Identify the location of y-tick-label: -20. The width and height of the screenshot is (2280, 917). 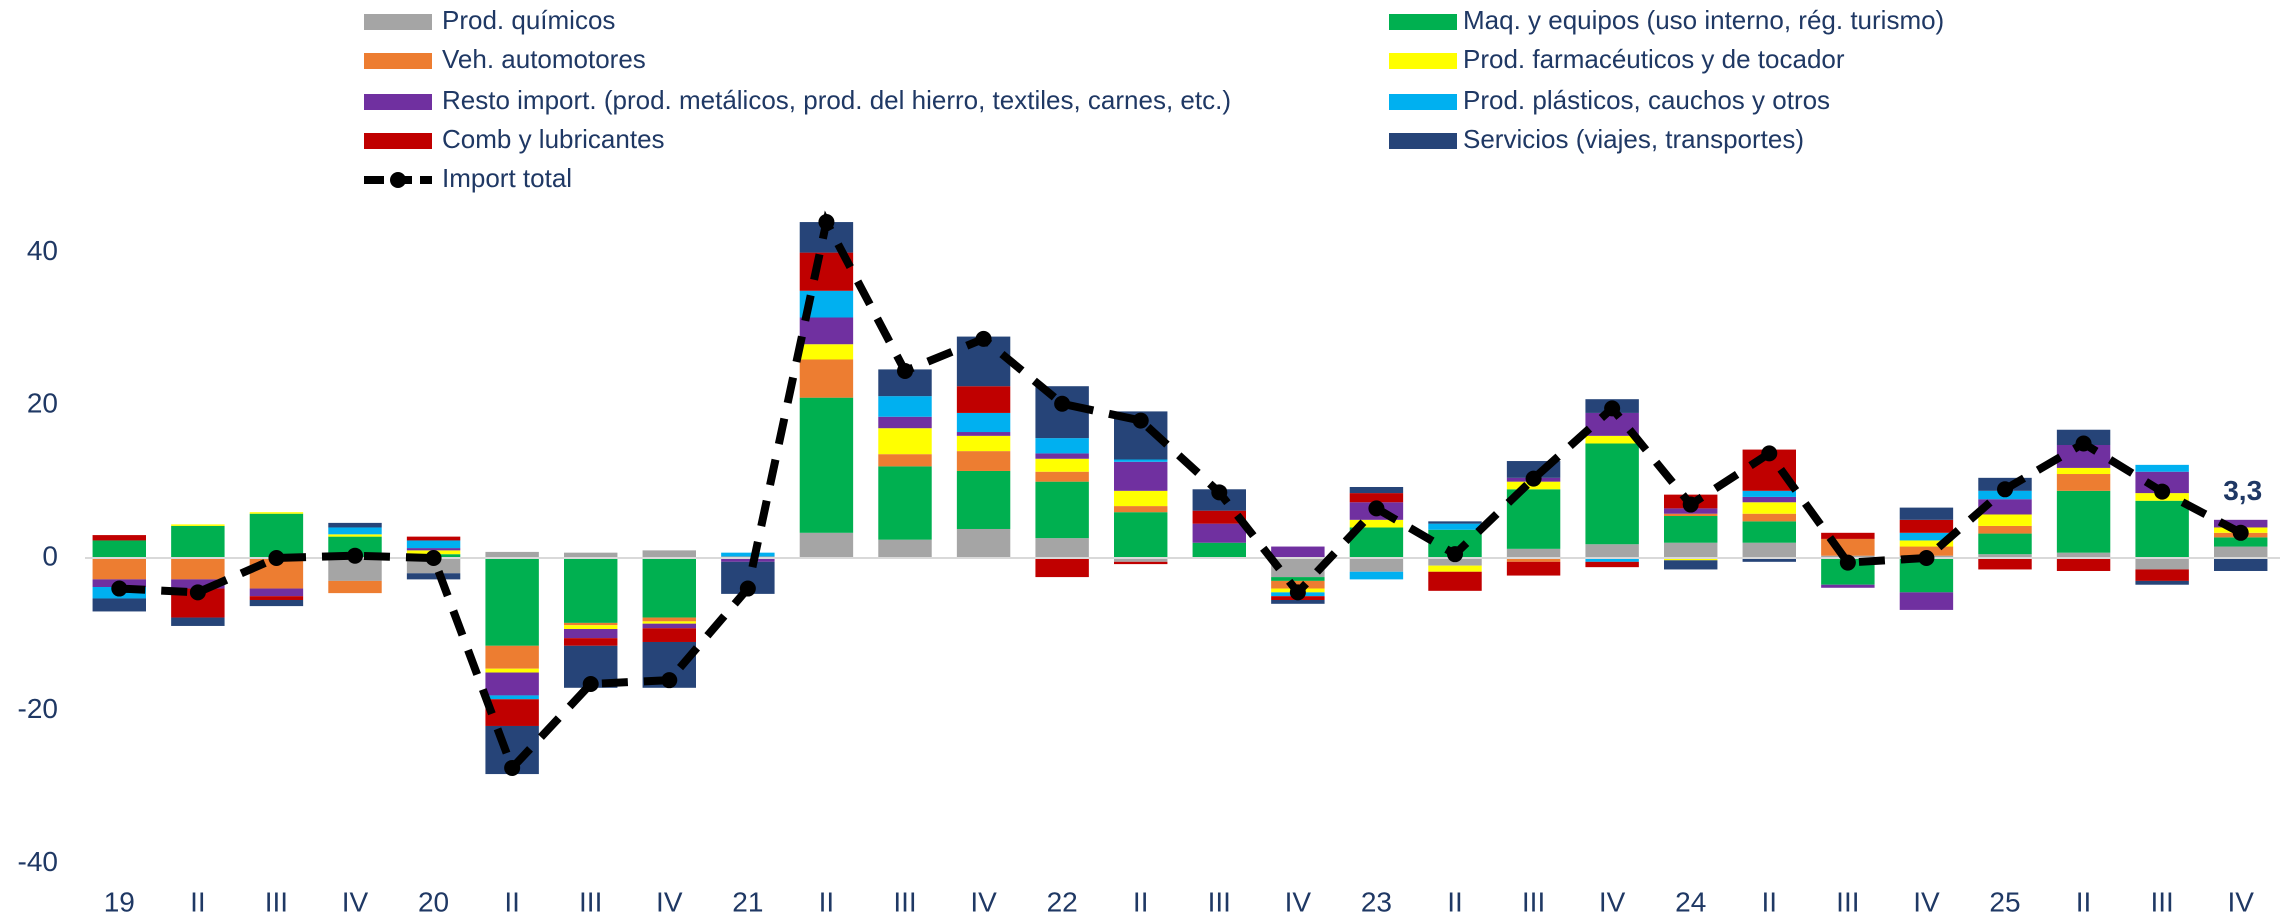
(38, 708).